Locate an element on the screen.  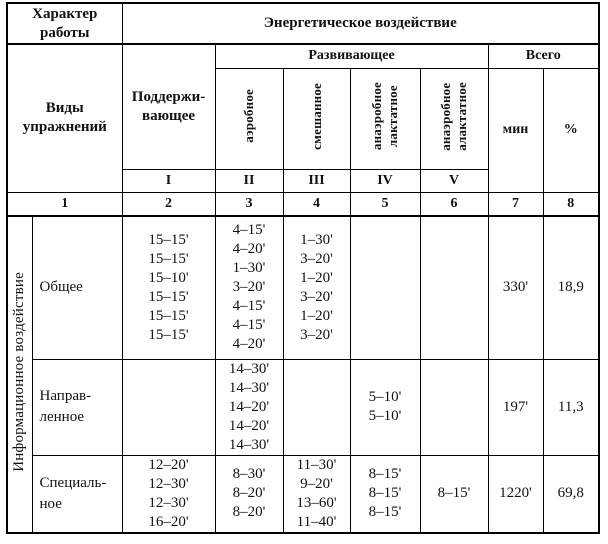
roman-numeral-1: I is located at coordinates (168, 180).